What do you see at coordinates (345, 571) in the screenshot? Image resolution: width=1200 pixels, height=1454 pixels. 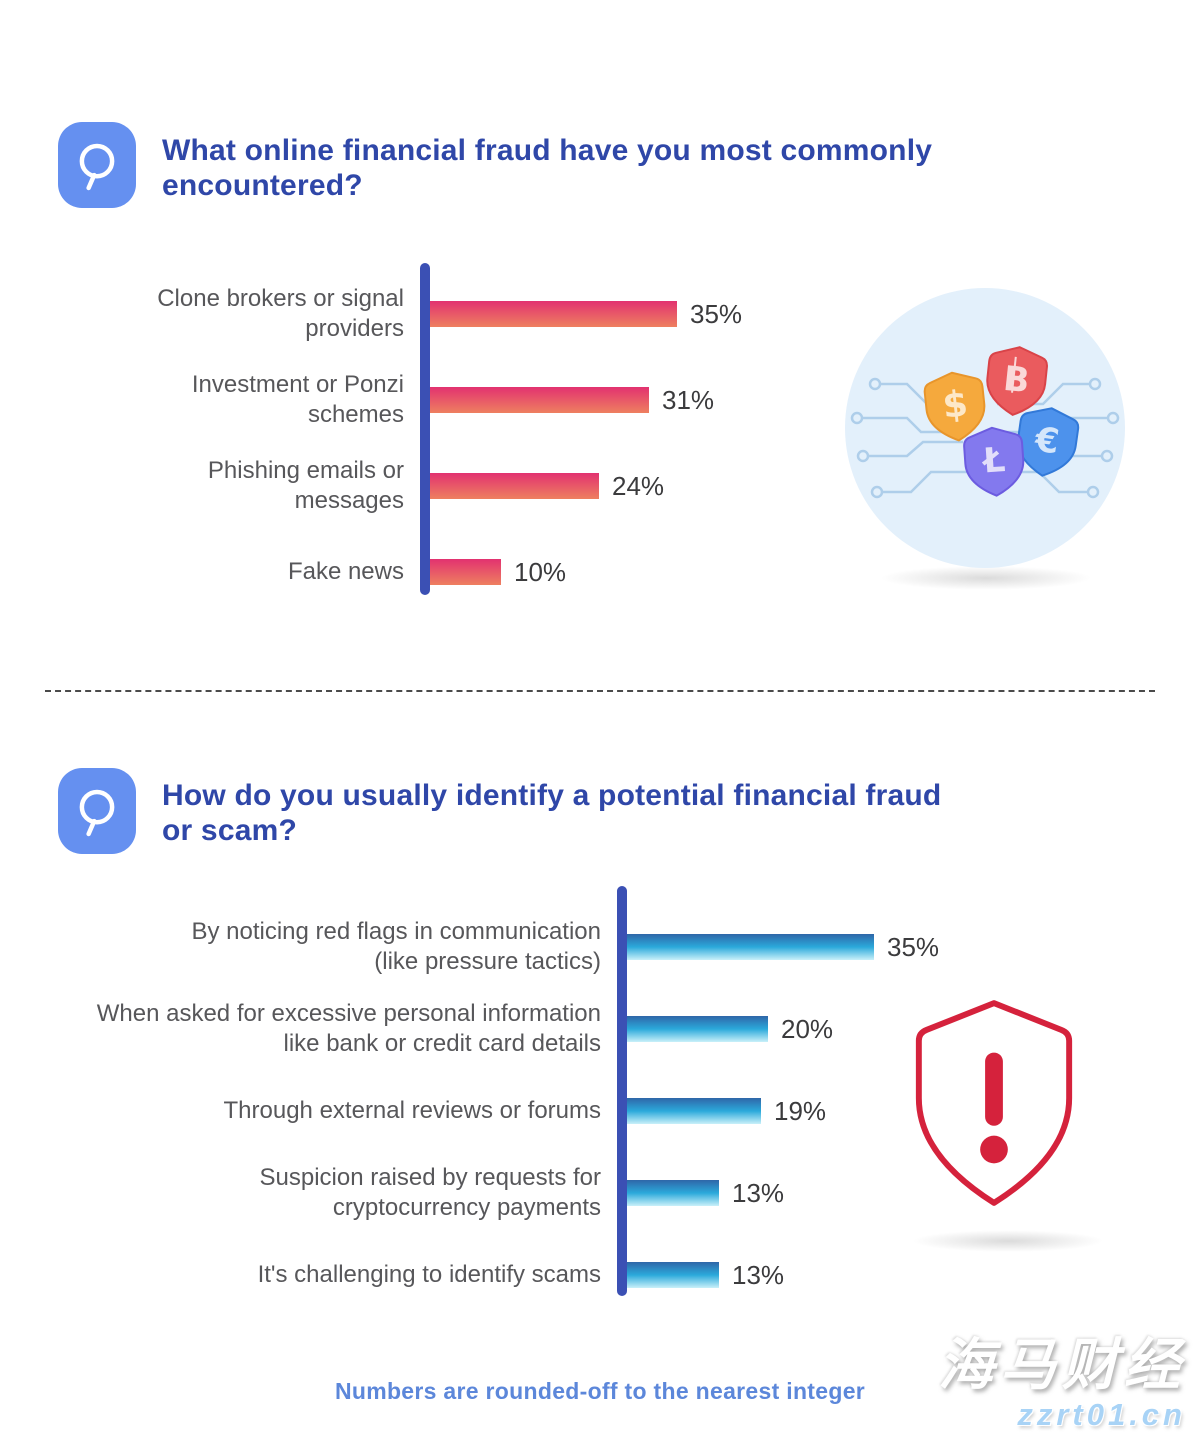 I see `bar-label: Fake news` at bounding box center [345, 571].